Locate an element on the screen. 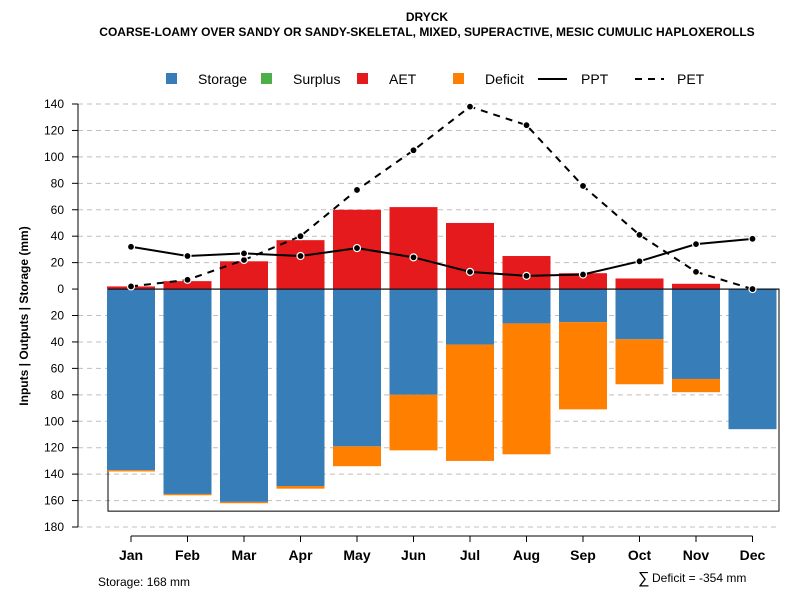 Image resolution: width=800 pixels, height=600 pixels. x-tick-label: Nov is located at coordinates (696, 555).